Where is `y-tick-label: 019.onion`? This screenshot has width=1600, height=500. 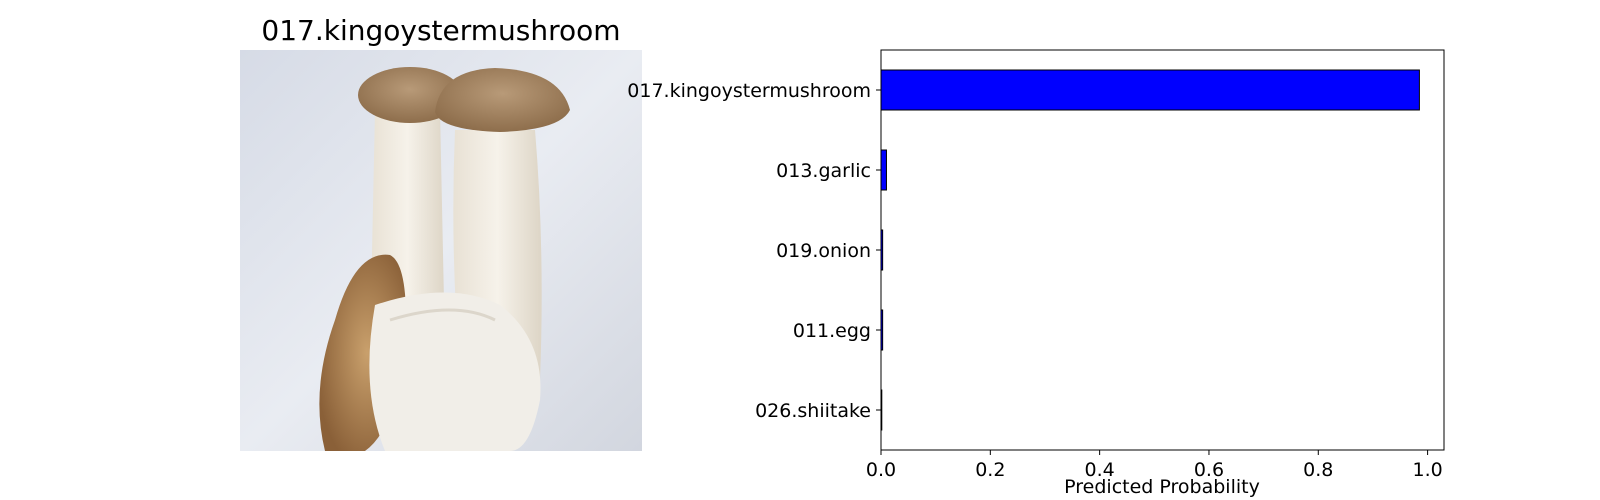 y-tick-label: 019.onion is located at coordinates (823, 251).